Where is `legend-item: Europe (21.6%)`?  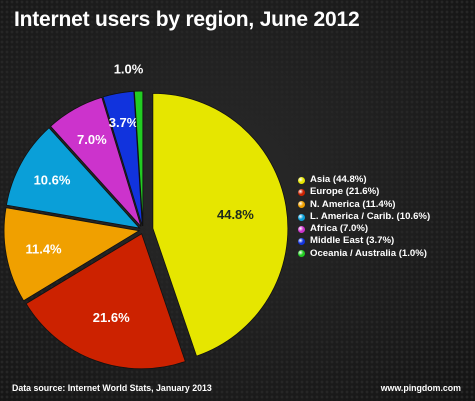
legend-item: Europe (21.6%) is located at coordinates (364, 192).